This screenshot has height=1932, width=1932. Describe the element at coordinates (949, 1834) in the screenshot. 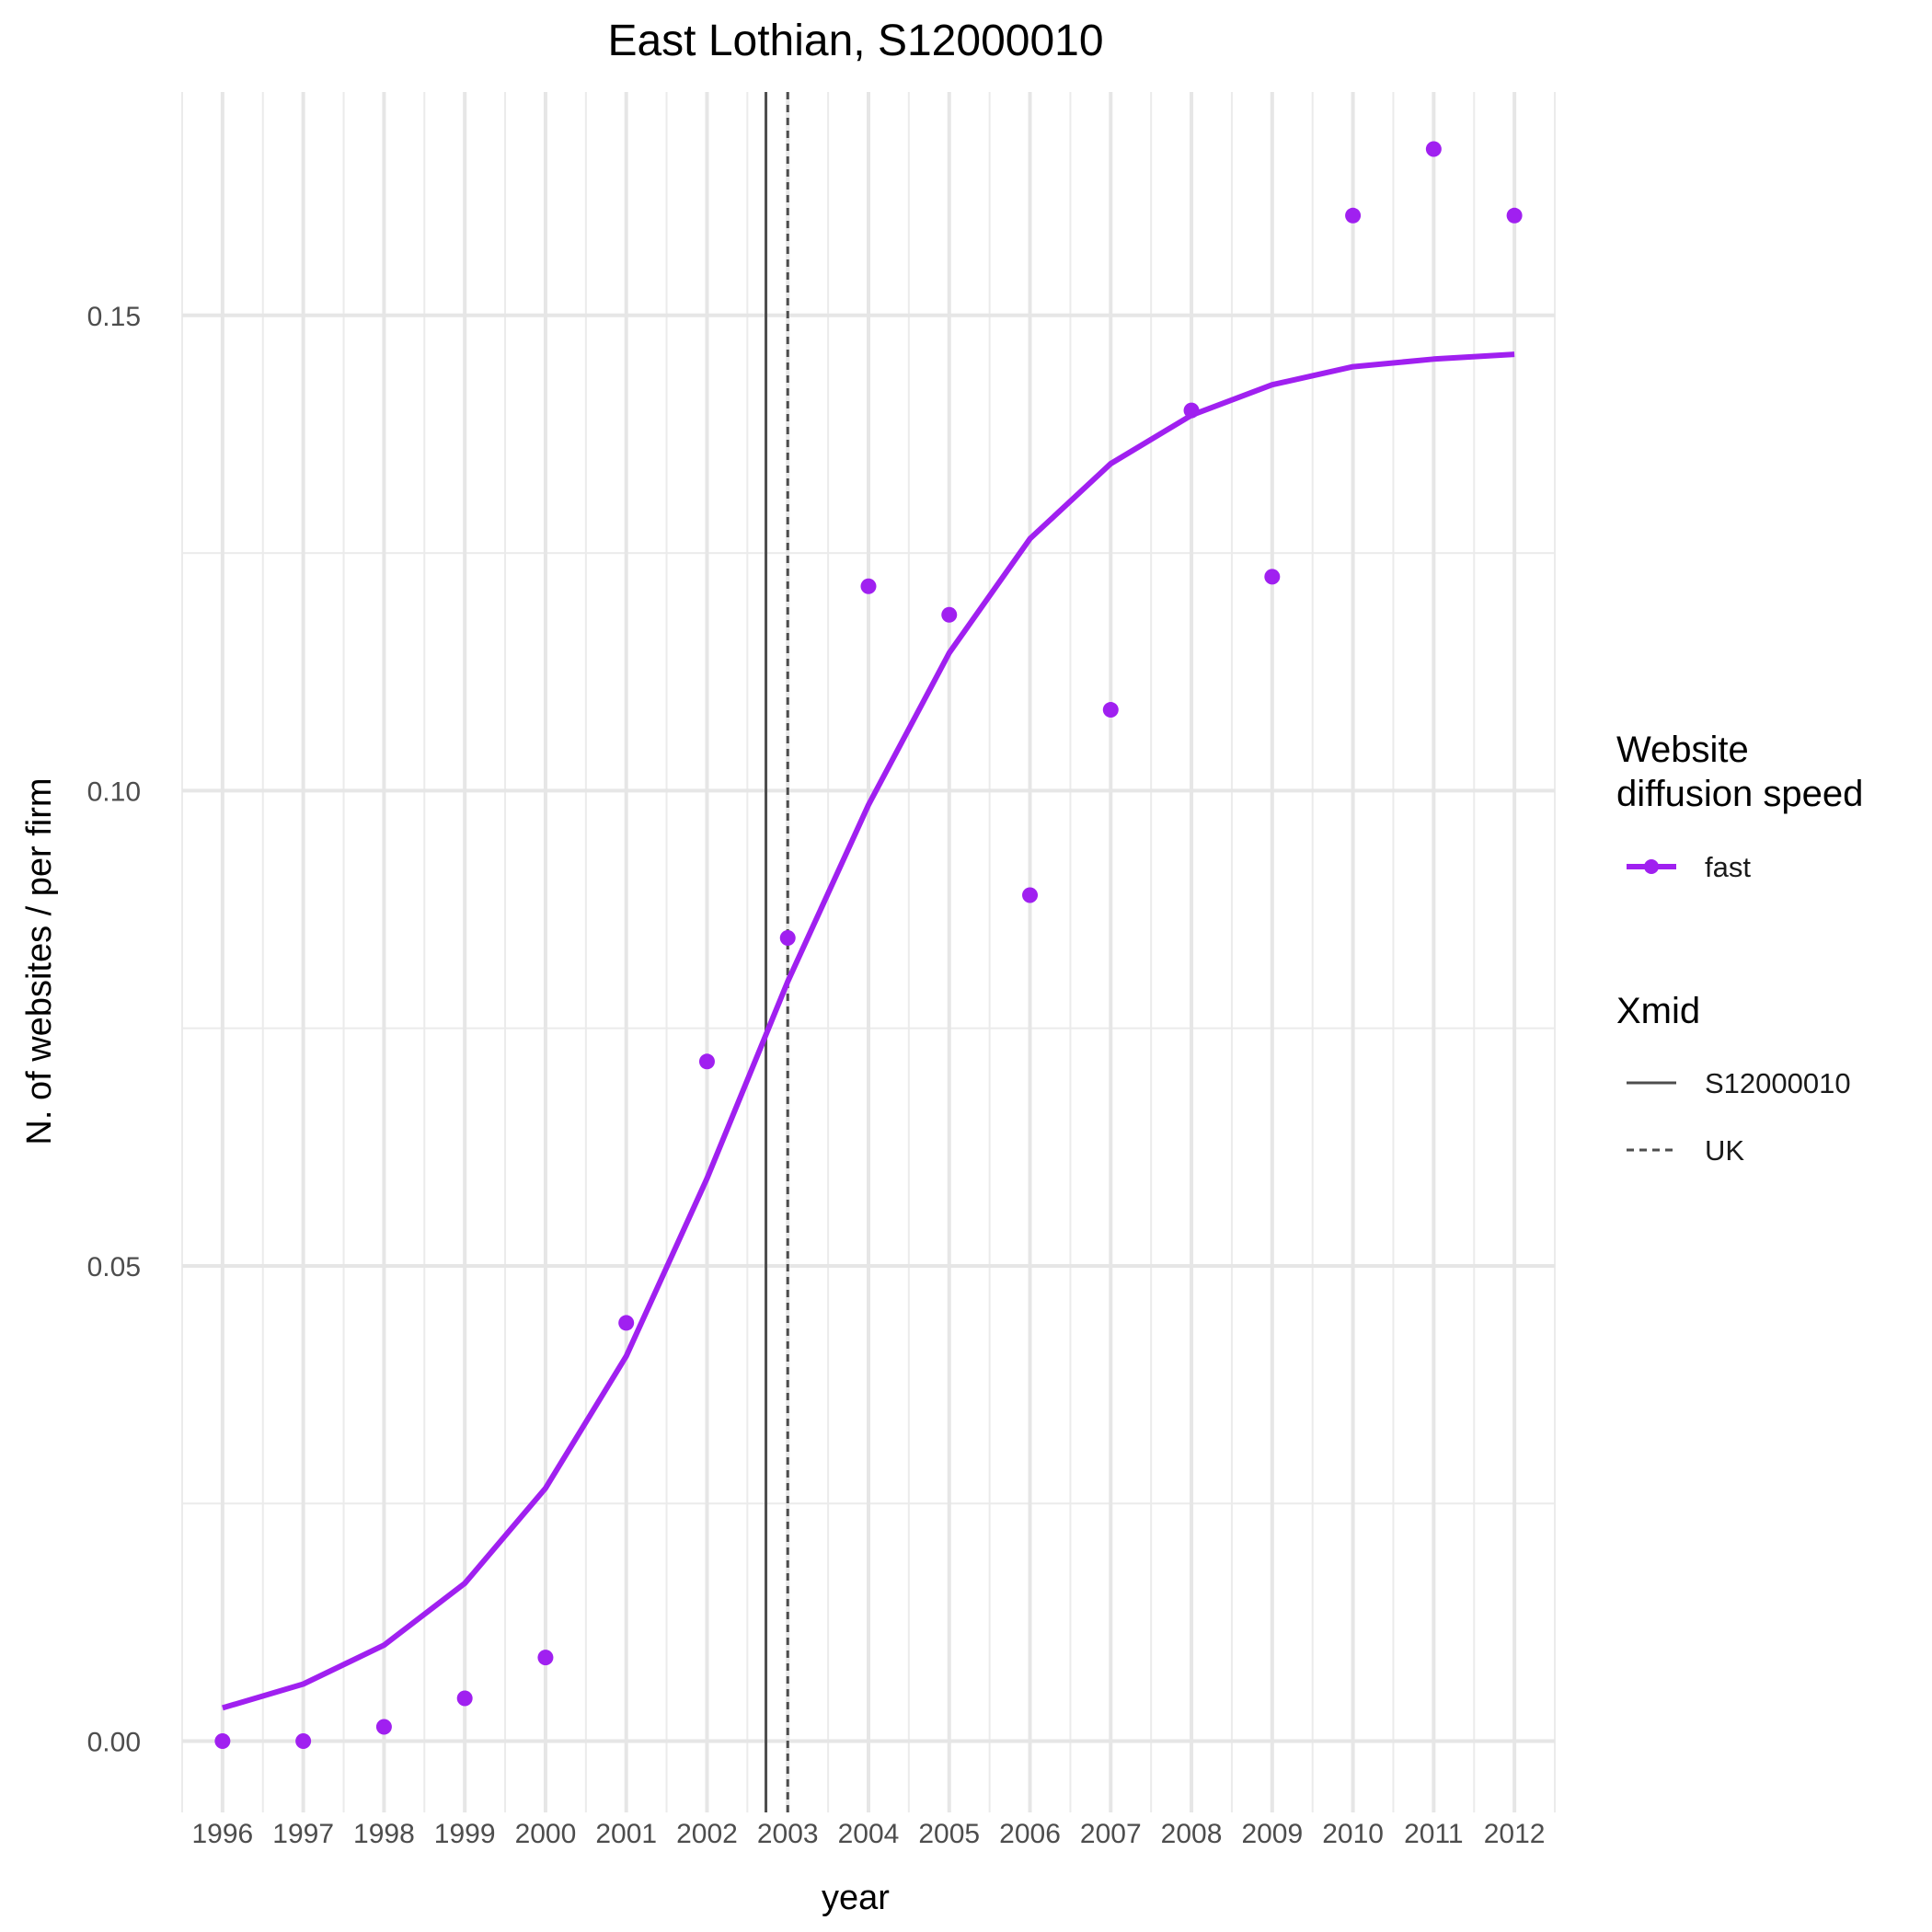

I see `x-tick-label: 2005` at that location.